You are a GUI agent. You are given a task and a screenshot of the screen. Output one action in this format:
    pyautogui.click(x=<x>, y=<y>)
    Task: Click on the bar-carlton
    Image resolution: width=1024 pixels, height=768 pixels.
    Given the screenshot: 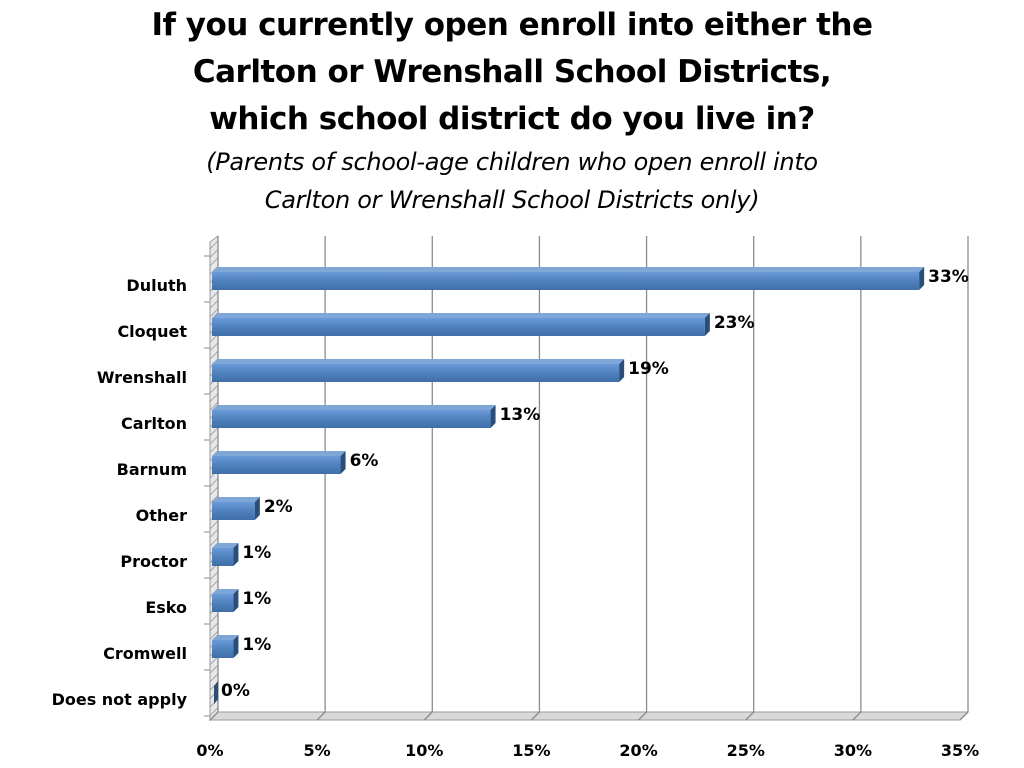 What is the action you would take?
    pyautogui.click(x=354, y=416)
    